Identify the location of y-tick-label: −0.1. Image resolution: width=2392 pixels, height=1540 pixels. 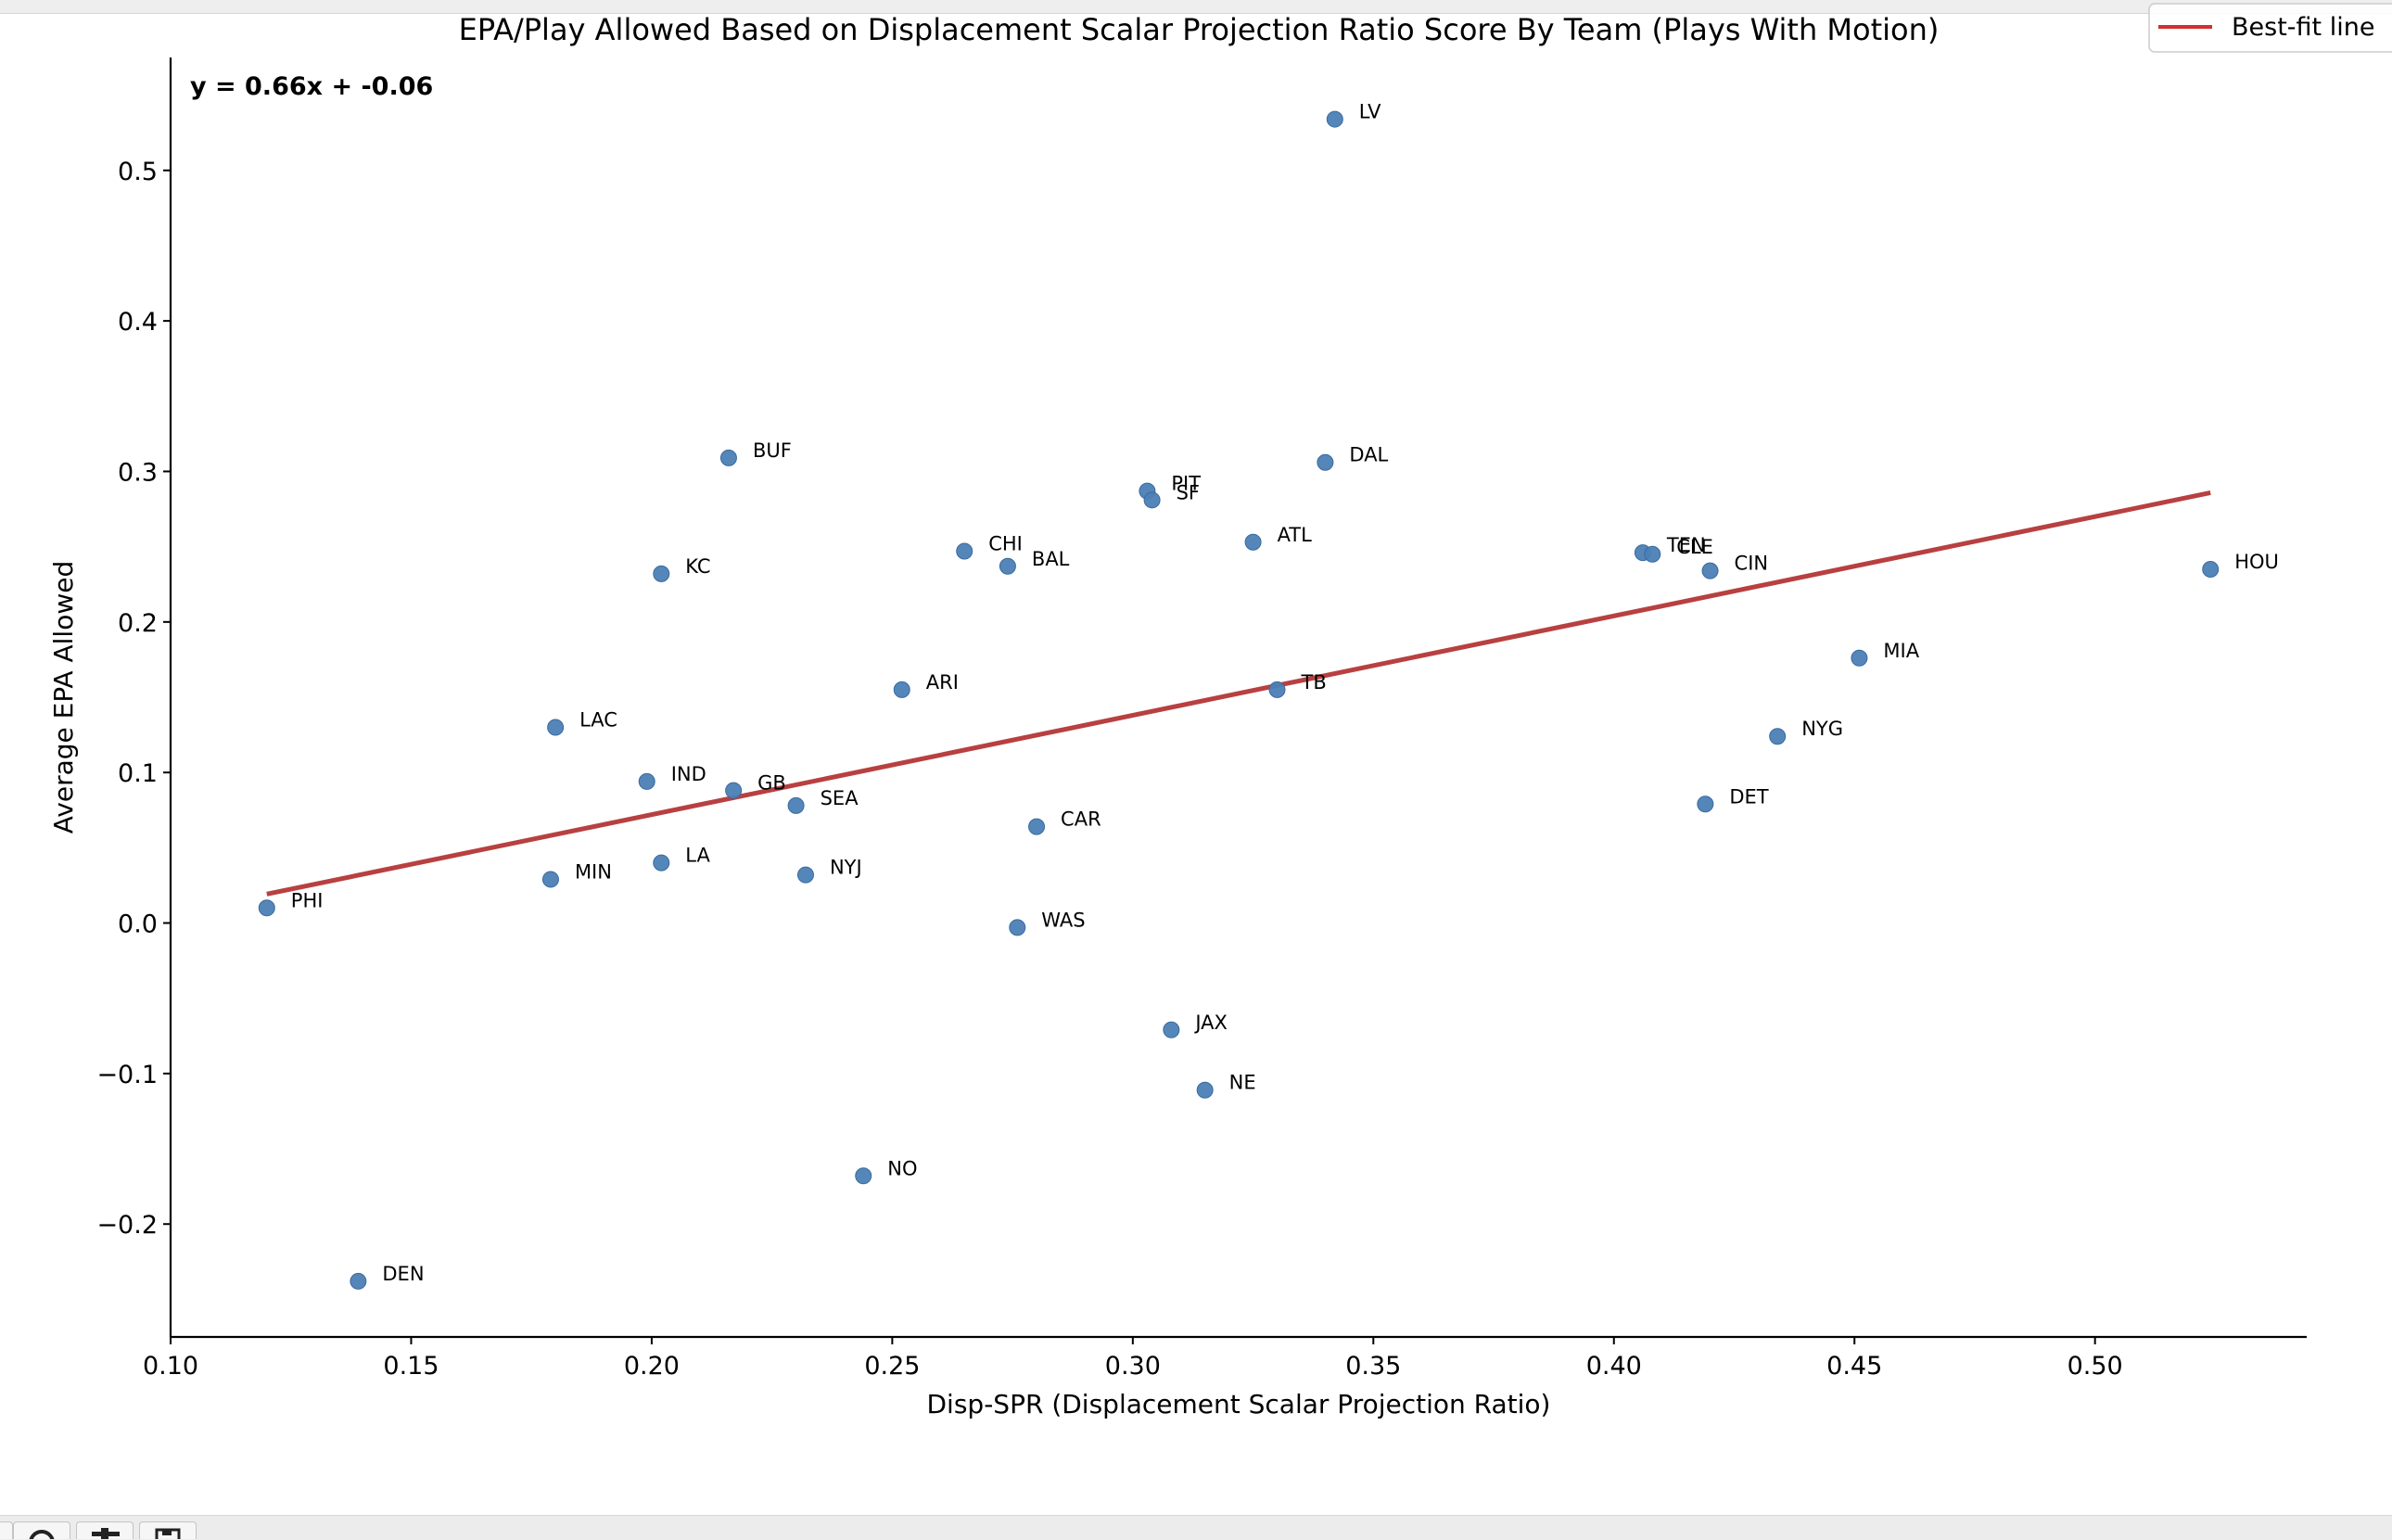
(127, 1075).